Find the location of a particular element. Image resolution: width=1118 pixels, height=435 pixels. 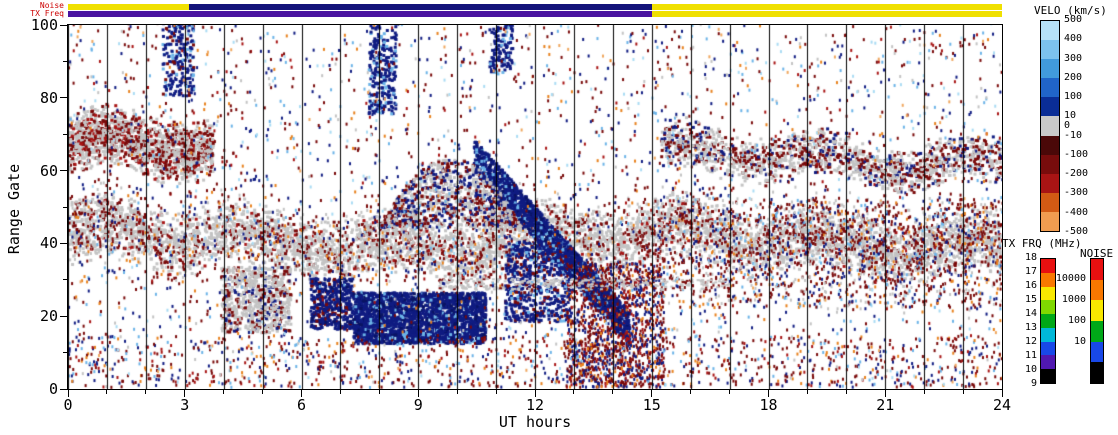

velocity-scale-label: -10 is located at coordinates (1073, 135).